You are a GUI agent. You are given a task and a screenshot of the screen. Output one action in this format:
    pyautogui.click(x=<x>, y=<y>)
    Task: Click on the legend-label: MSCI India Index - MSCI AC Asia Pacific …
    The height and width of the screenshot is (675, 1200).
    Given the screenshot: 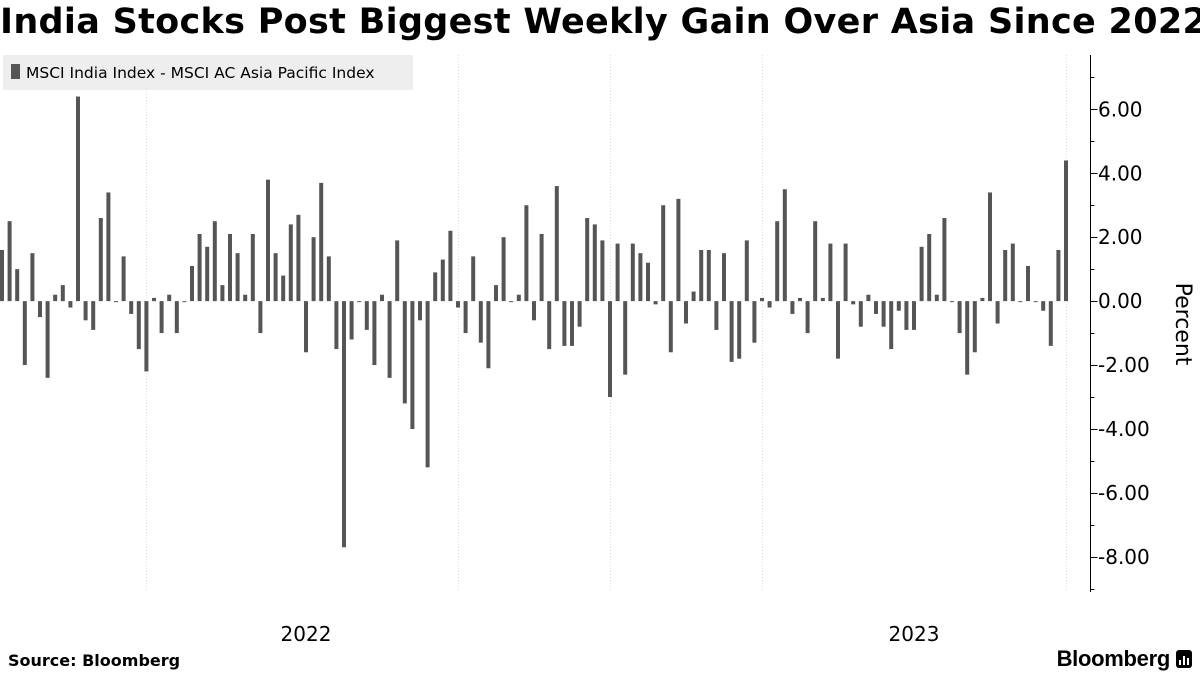 What is the action you would take?
    pyautogui.click(x=200, y=73)
    